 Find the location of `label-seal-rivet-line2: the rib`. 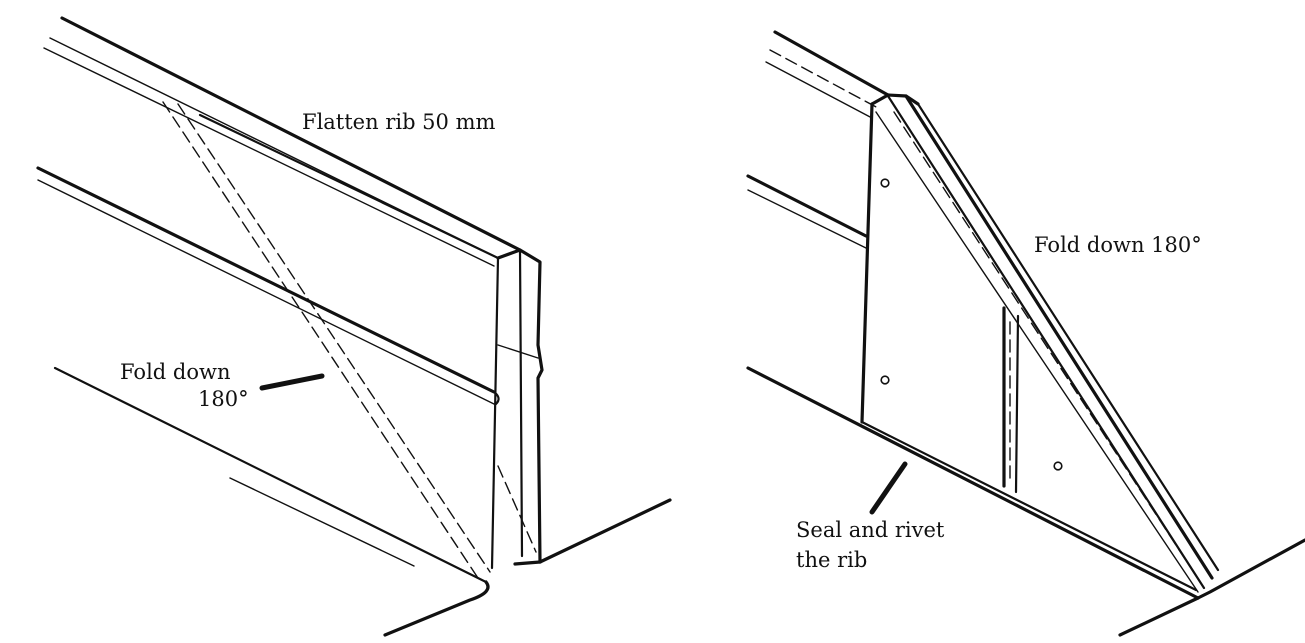

label-seal-rivet-line2: the rib is located at coordinates (832, 561).